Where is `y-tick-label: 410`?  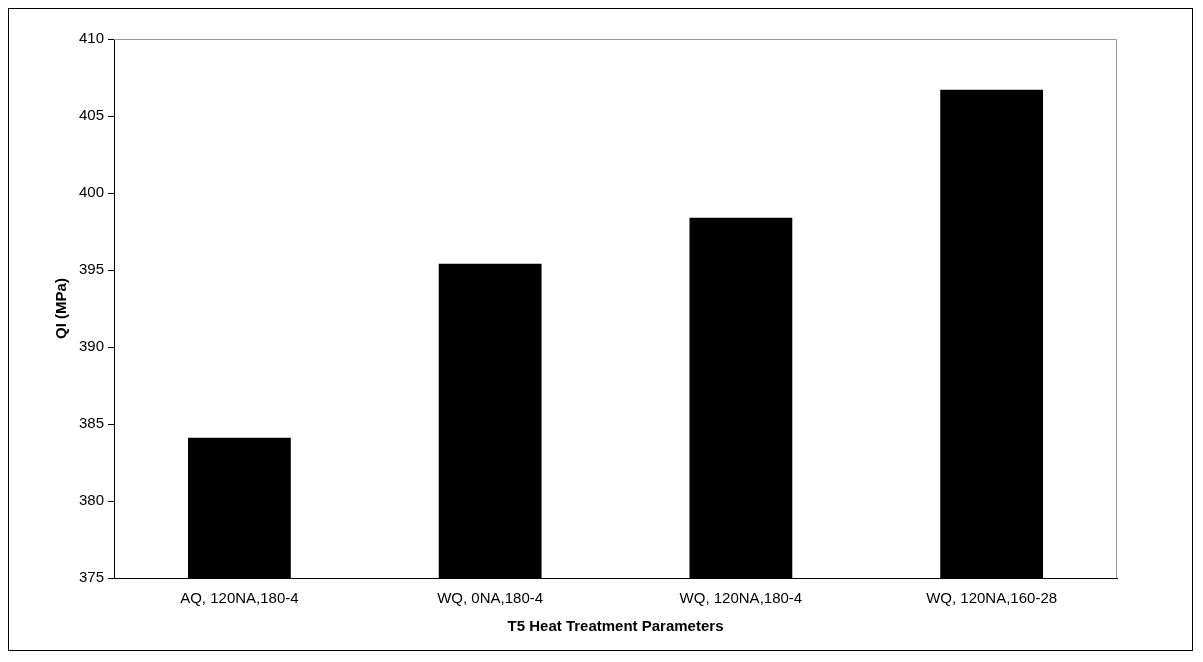 y-tick-label: 410 is located at coordinates (92, 38).